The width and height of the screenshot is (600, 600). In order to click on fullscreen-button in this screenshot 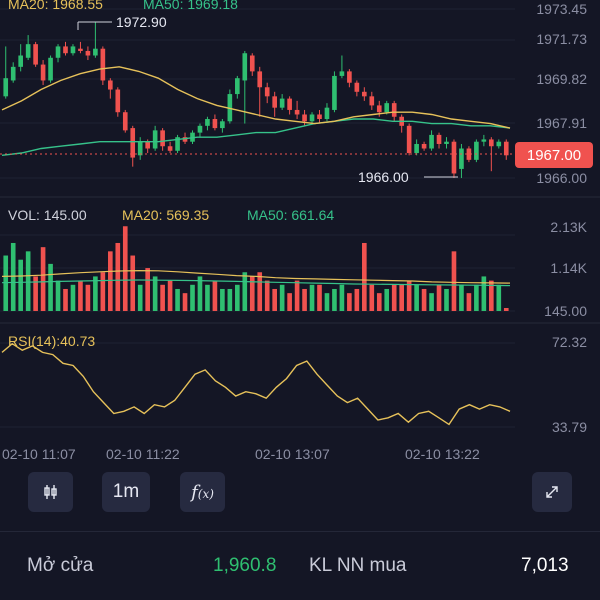, I will do `click(552, 492)`.